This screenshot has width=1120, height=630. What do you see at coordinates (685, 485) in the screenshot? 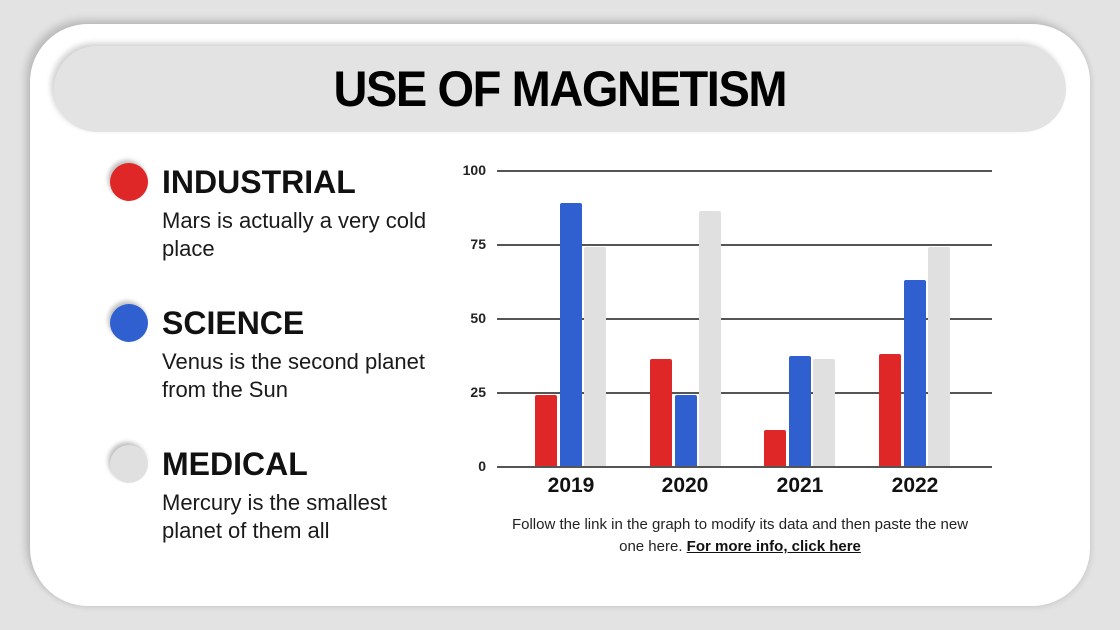
I see `x-tick-label: 2020` at bounding box center [685, 485].